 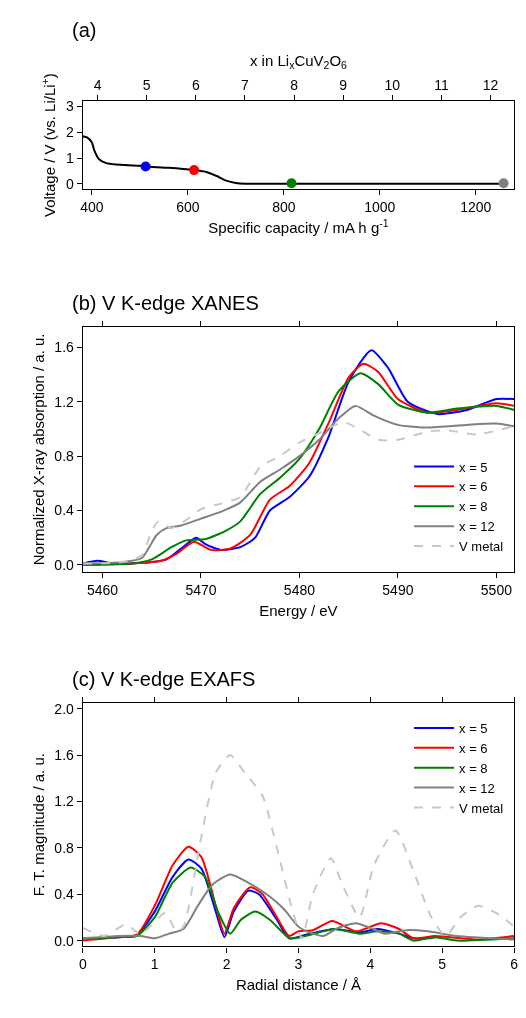 I want to click on x-tick-label: 2, so click(x=226, y=964).